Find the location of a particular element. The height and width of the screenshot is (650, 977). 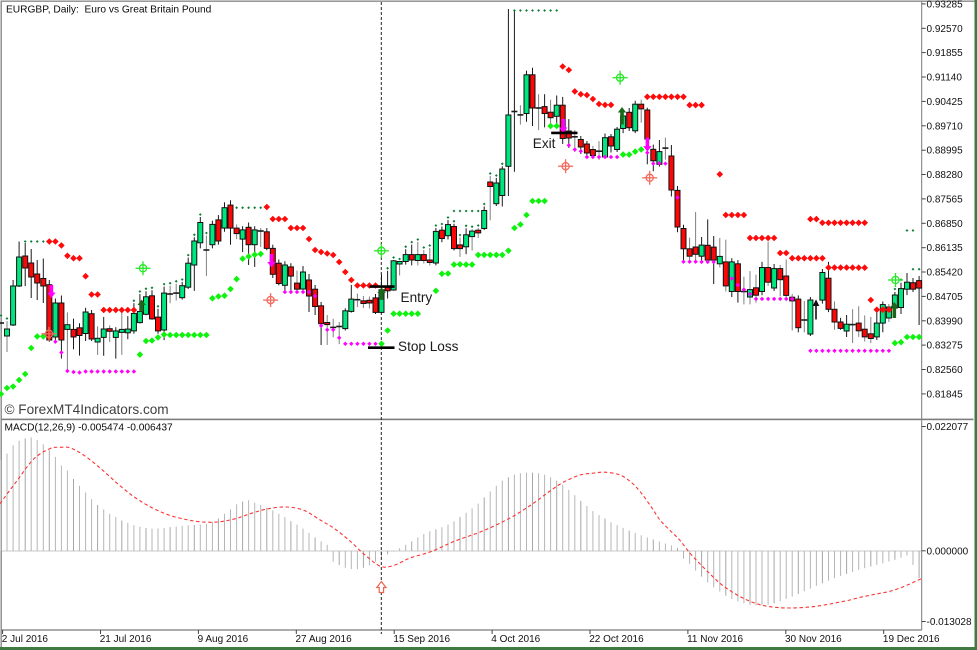

svg-text: 0.84705 is located at coordinates (945, 297).